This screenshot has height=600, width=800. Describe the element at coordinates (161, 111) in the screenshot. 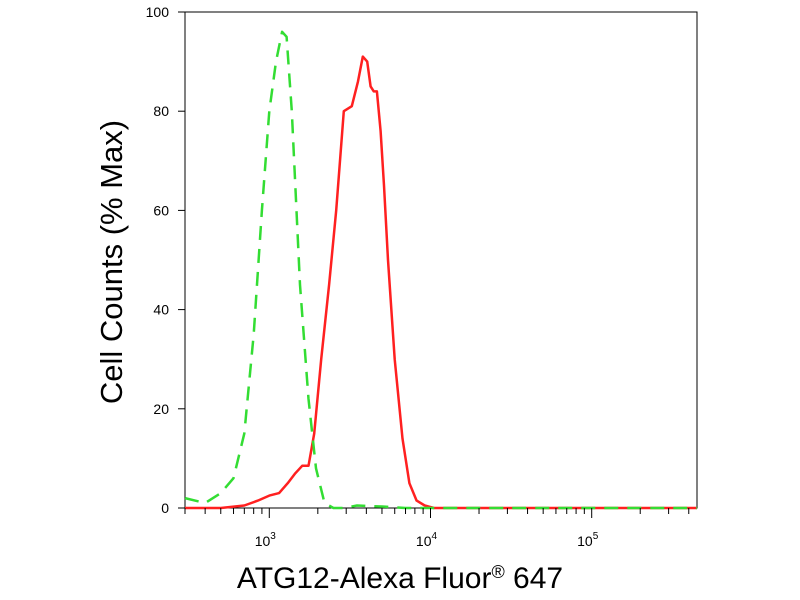

I see `y-tick-label: 80` at that location.